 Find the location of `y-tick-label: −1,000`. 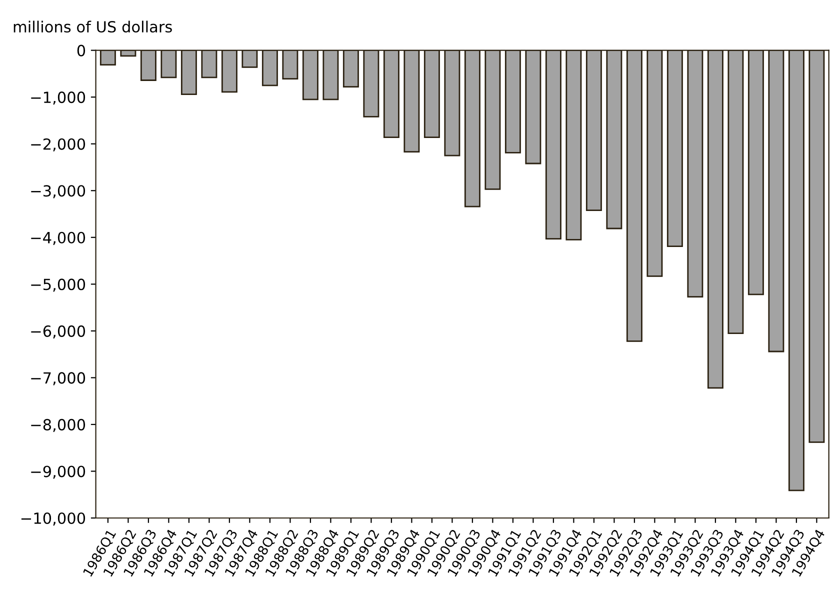

y-tick-label: −1,000 is located at coordinates (58, 98).